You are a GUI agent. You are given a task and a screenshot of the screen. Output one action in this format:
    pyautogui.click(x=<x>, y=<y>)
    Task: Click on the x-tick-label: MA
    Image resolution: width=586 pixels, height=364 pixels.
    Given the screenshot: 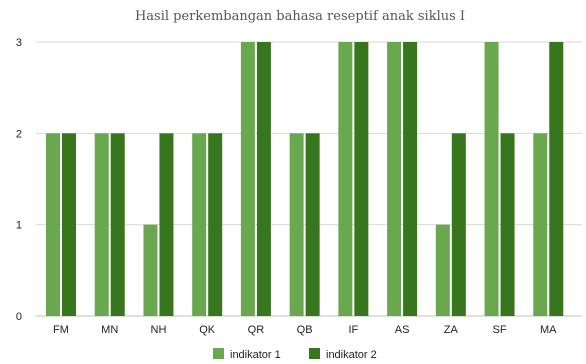 What is the action you would take?
    pyautogui.click(x=548, y=330)
    